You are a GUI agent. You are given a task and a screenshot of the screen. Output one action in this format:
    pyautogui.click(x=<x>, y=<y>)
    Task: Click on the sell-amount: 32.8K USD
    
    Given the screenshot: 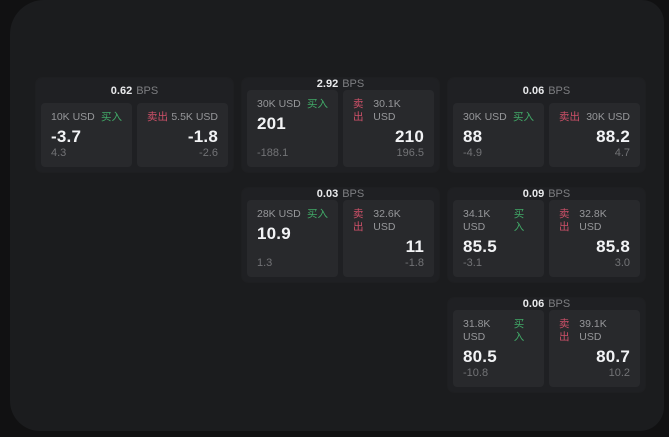 What is the action you would take?
    pyautogui.click(x=593, y=220)
    